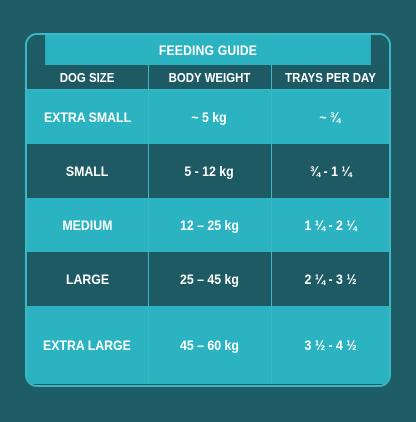 This screenshot has width=416, height=422. Describe the element at coordinates (330, 77) in the screenshot. I see `column-header-trays-per-day: TRAYS PER DAY` at that location.